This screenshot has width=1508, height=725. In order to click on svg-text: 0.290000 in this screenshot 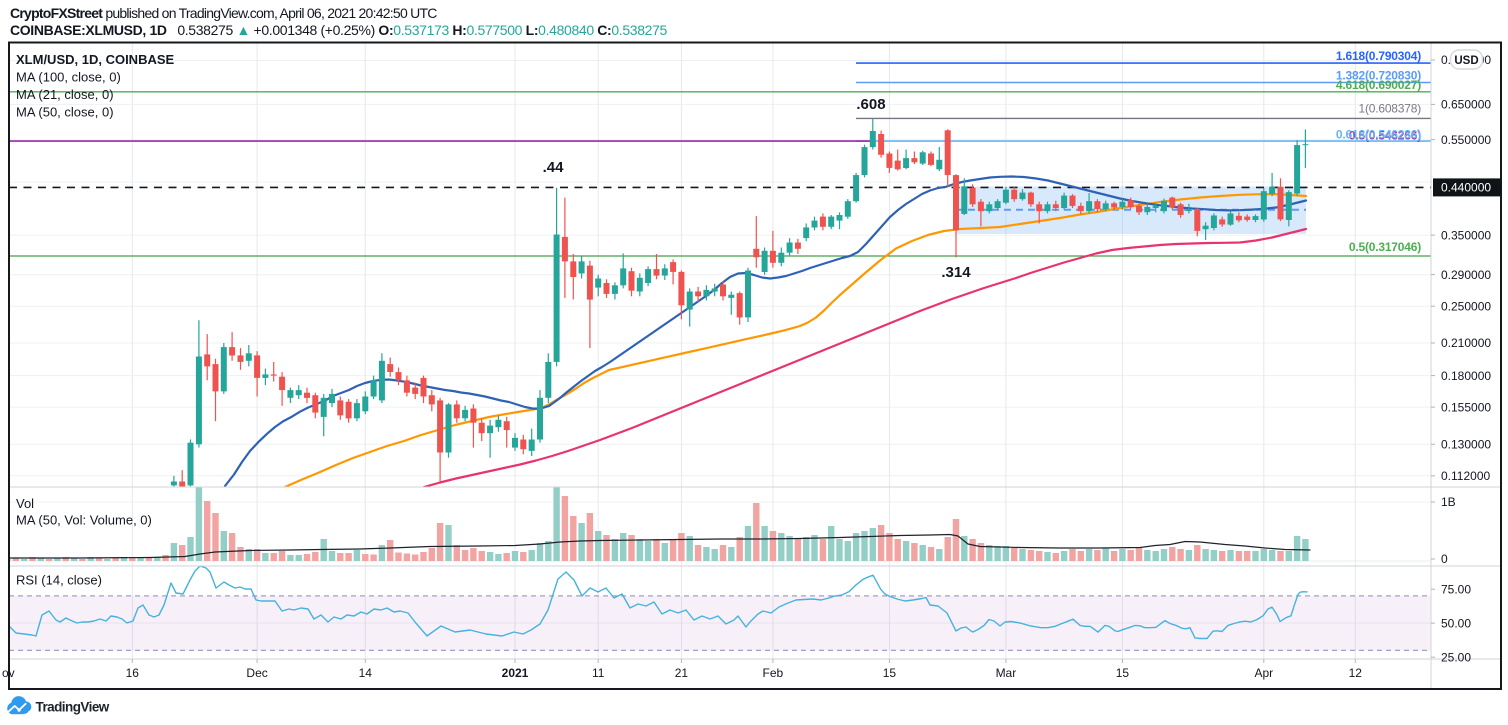, I will do `click(1466, 275)`.